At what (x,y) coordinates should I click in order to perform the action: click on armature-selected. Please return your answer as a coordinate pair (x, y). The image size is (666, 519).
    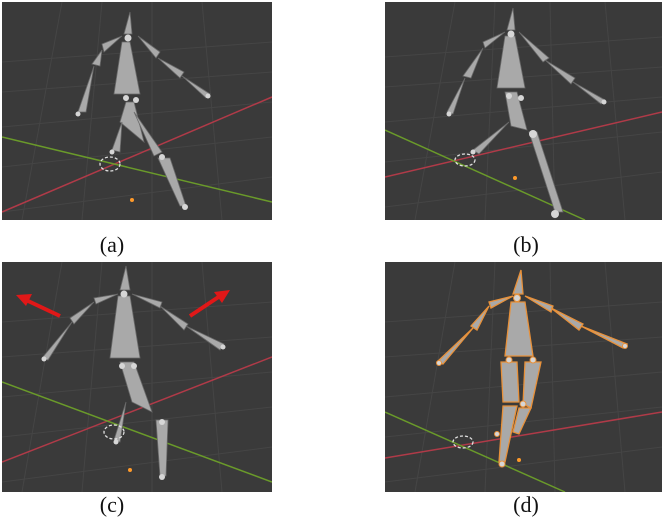
    Looking at the image, I should click on (532, 366).